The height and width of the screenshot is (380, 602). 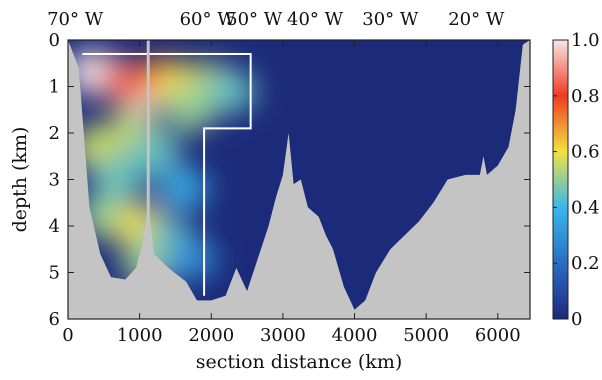 What do you see at coordinates (498, 335) in the screenshot?
I see `x-tick-label: 6000` at bounding box center [498, 335].